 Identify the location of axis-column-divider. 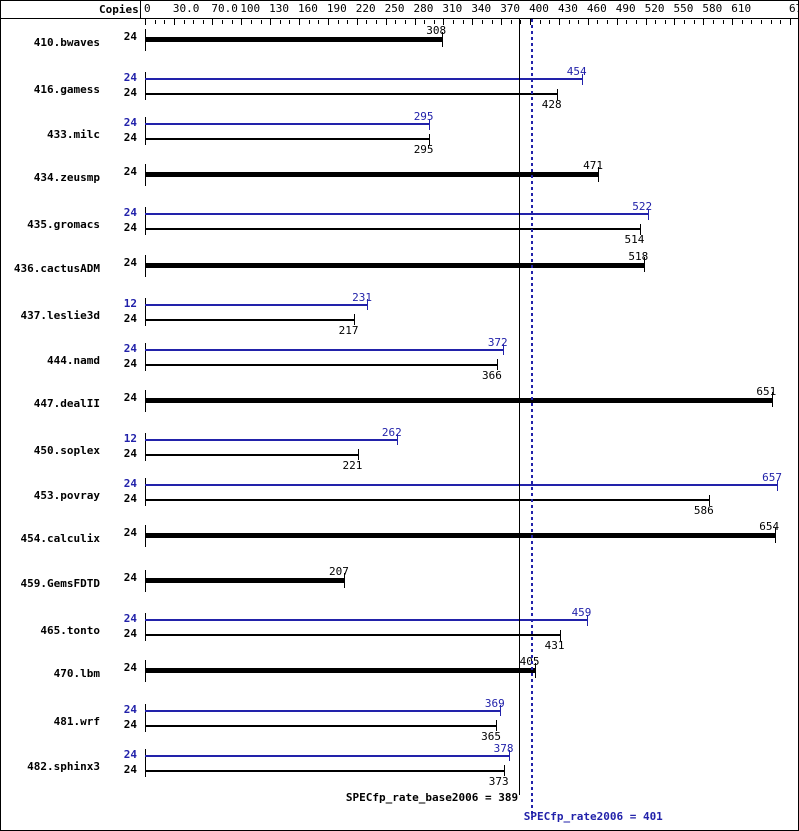
(140, 9).